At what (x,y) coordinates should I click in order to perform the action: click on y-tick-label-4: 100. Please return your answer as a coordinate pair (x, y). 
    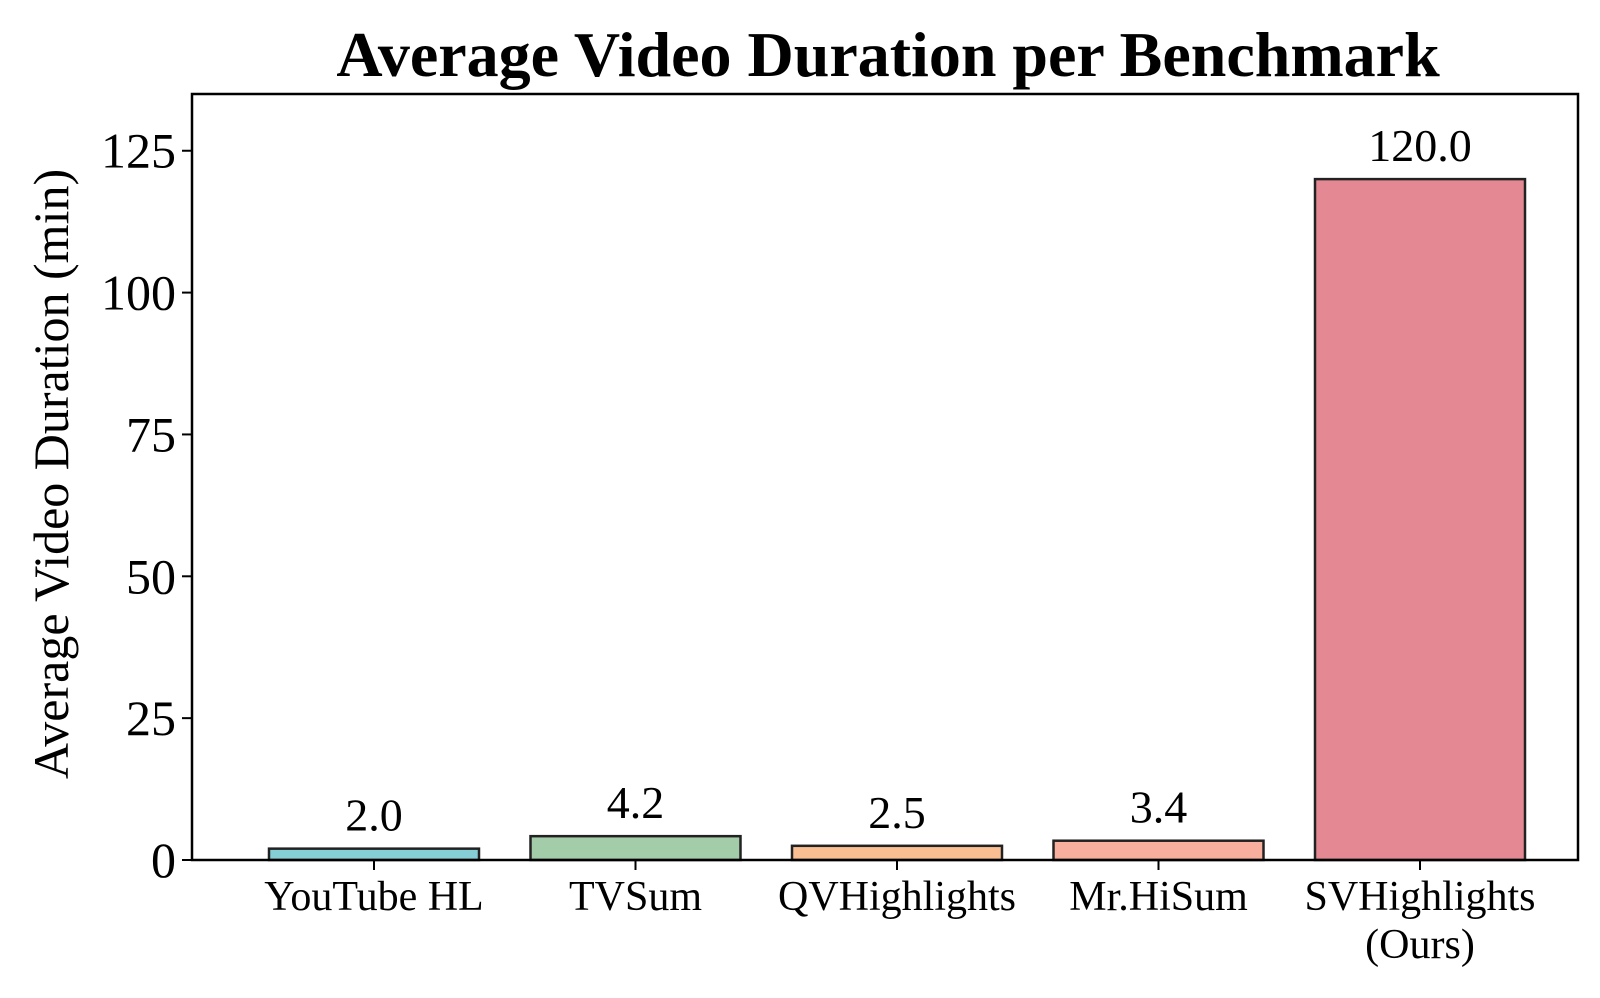
    Looking at the image, I should click on (138, 293).